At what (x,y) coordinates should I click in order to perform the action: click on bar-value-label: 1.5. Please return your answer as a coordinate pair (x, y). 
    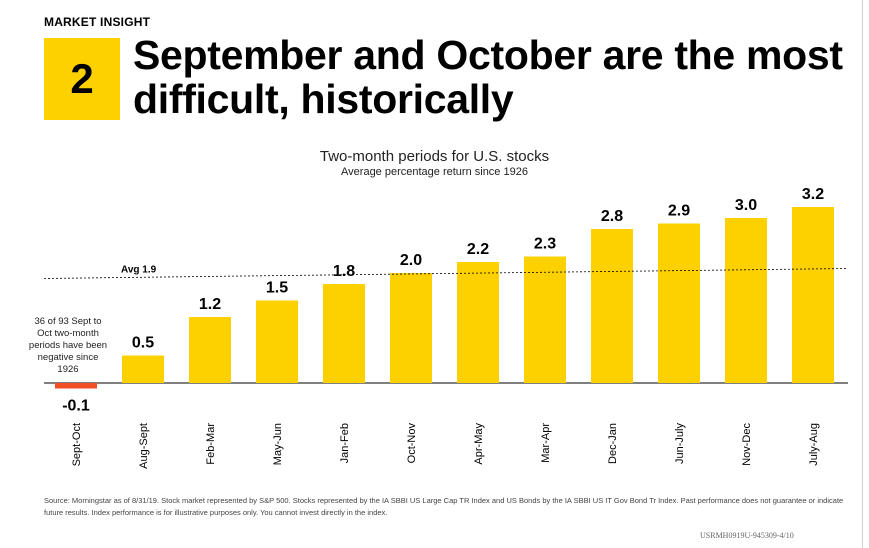
    Looking at the image, I should click on (277, 288).